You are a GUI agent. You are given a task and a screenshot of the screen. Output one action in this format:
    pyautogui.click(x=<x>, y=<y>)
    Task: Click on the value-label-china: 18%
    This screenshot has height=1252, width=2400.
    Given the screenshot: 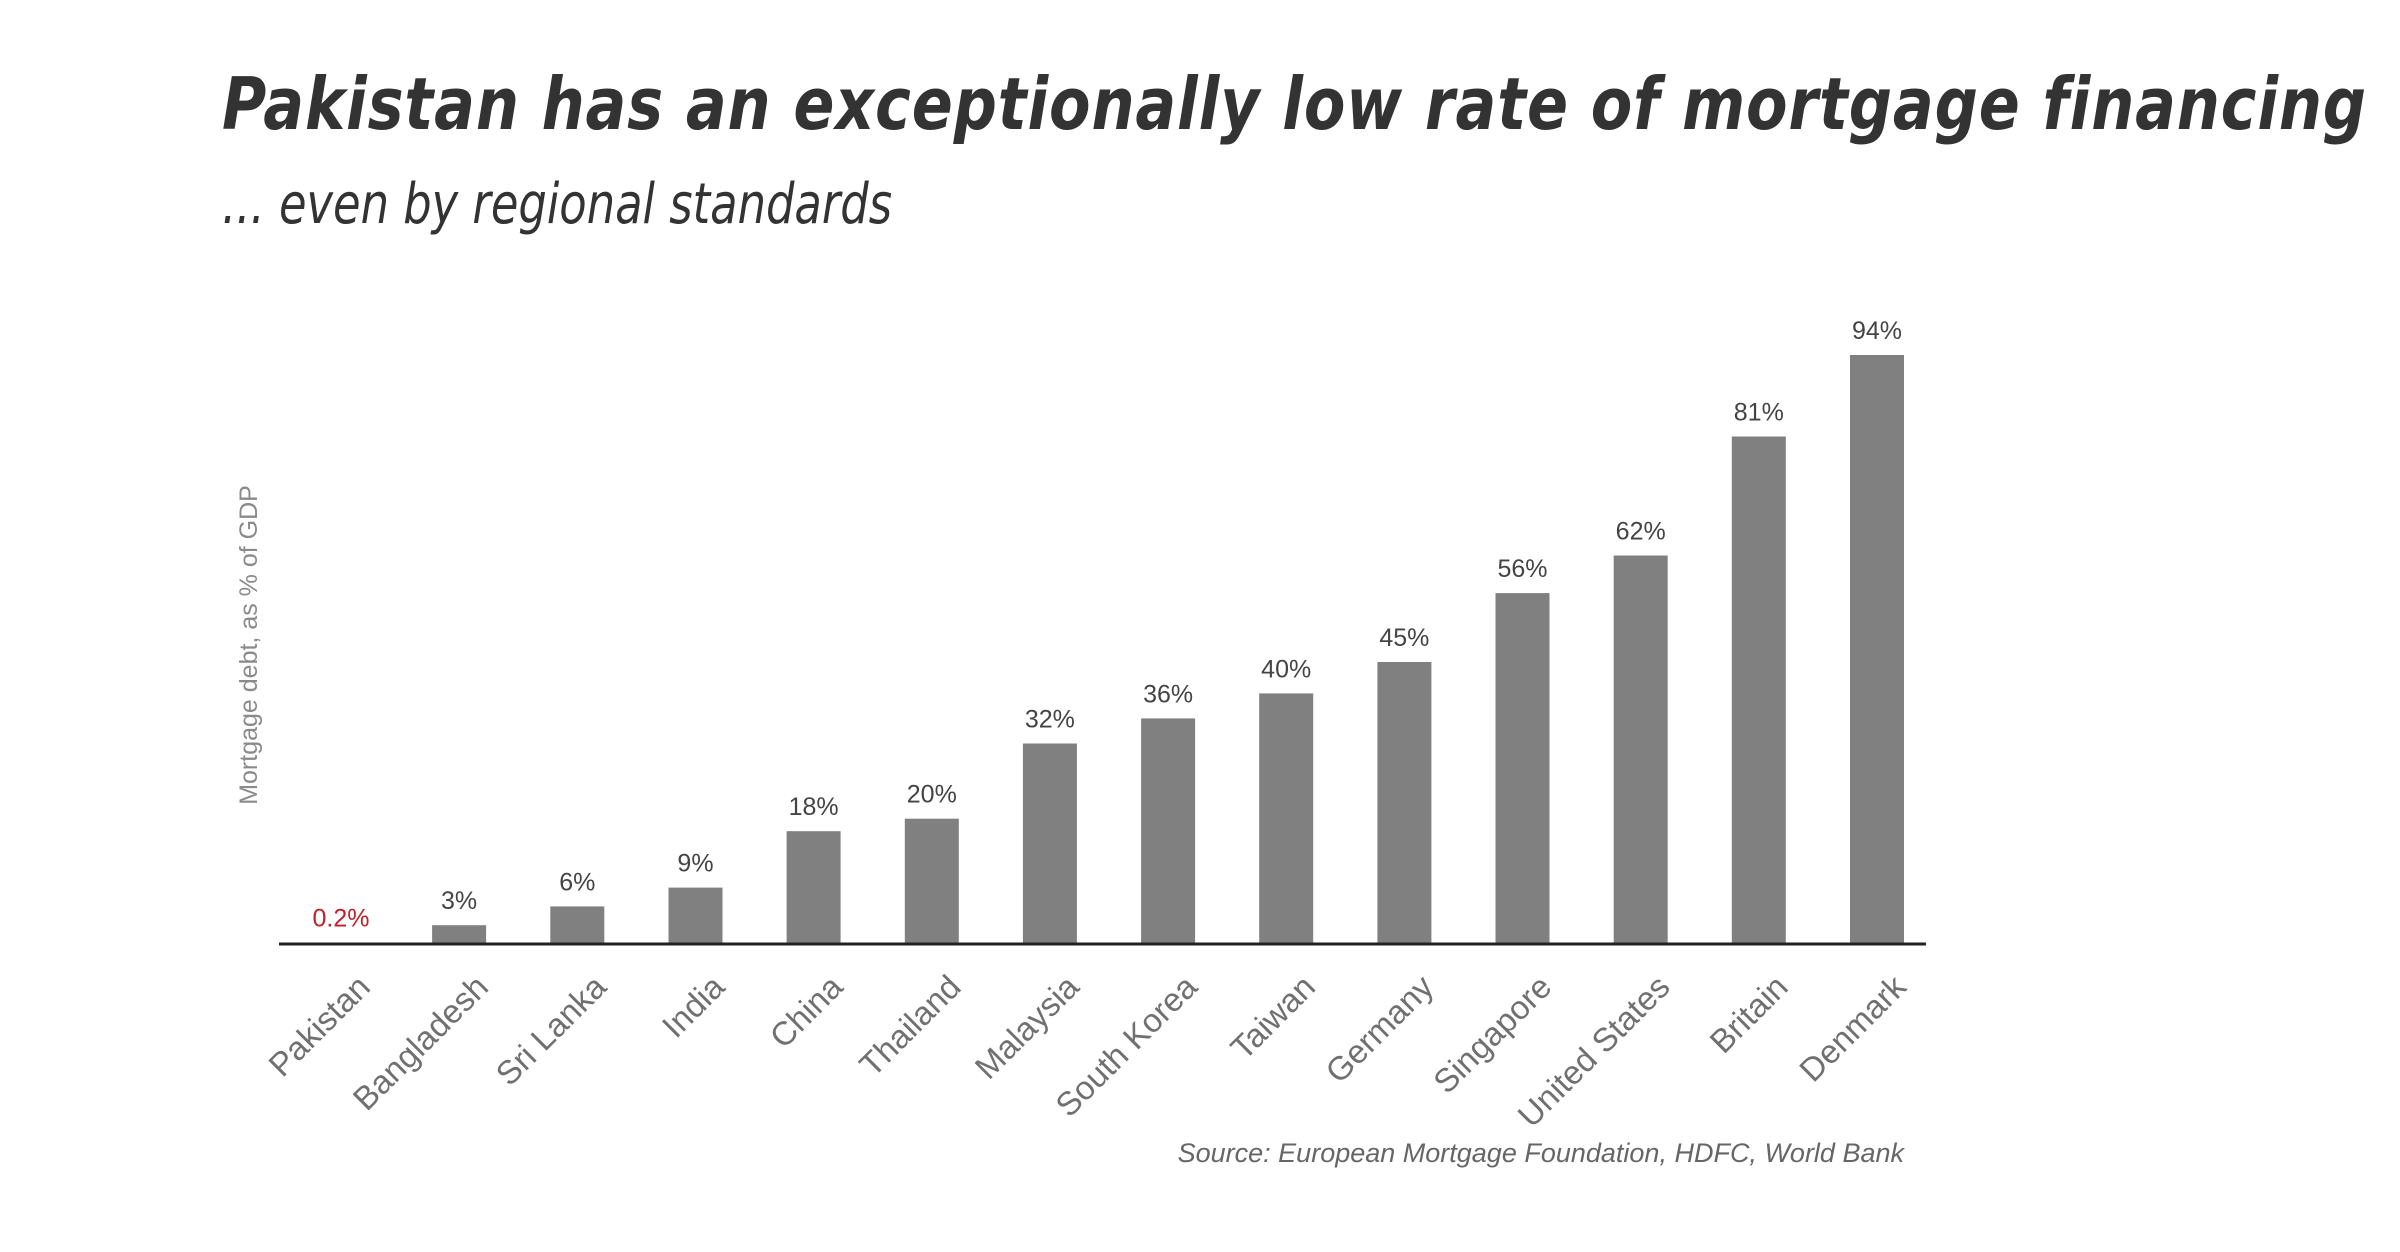 What is the action you would take?
    pyautogui.click(x=814, y=807)
    